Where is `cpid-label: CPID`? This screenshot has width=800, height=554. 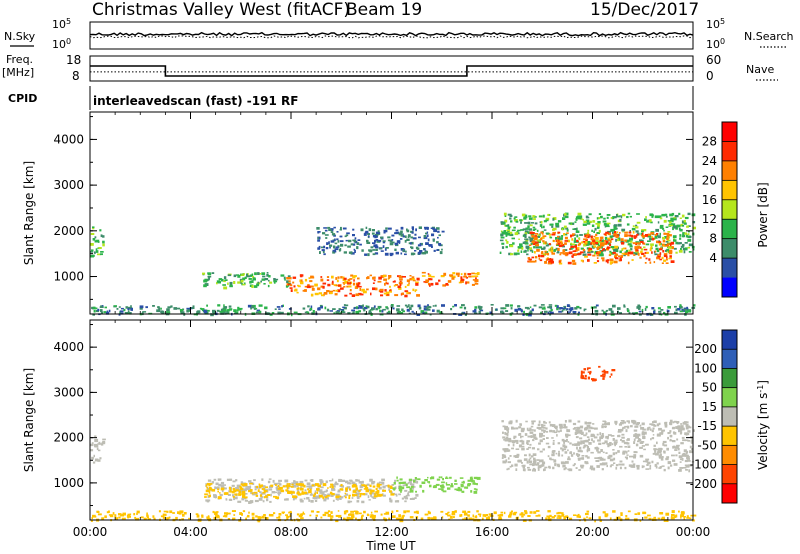
cpid-label: CPID is located at coordinates (22, 98).